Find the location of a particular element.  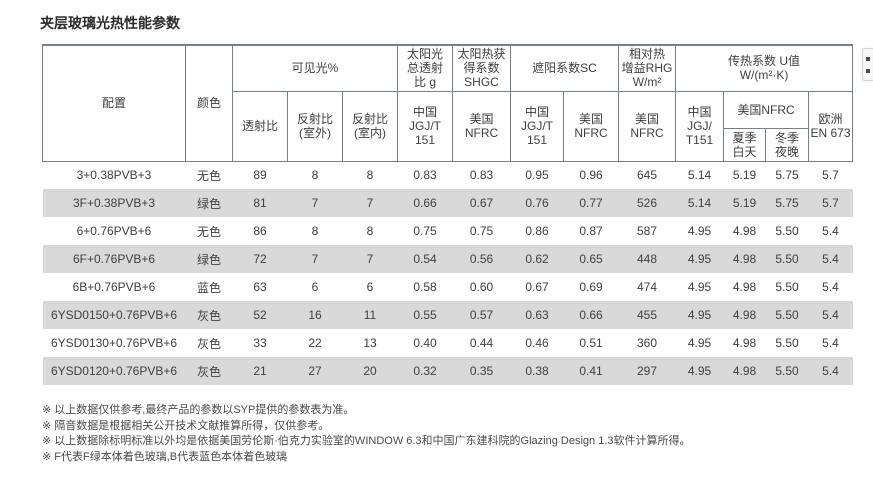

value-cell: 0.58 is located at coordinates (425, 287).